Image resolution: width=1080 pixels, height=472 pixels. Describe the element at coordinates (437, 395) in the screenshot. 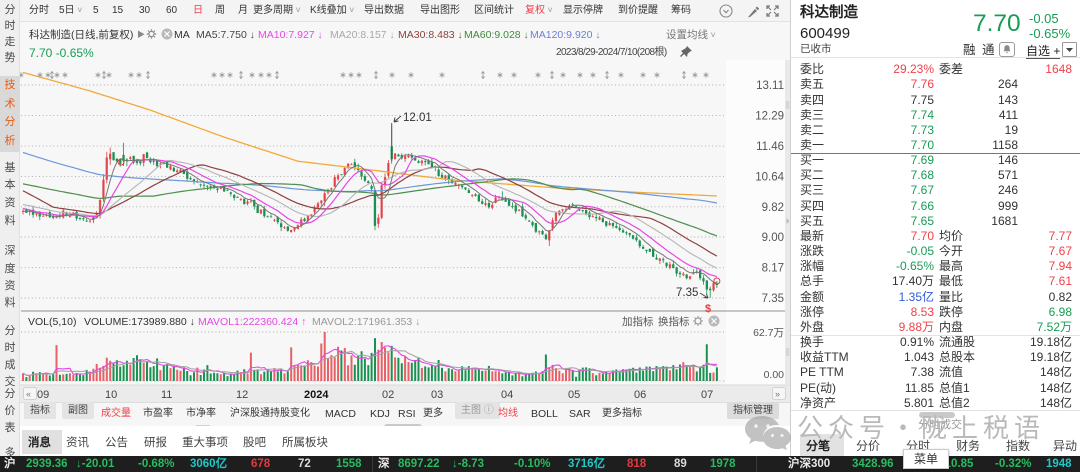

I see `svg-text: 03` at that location.